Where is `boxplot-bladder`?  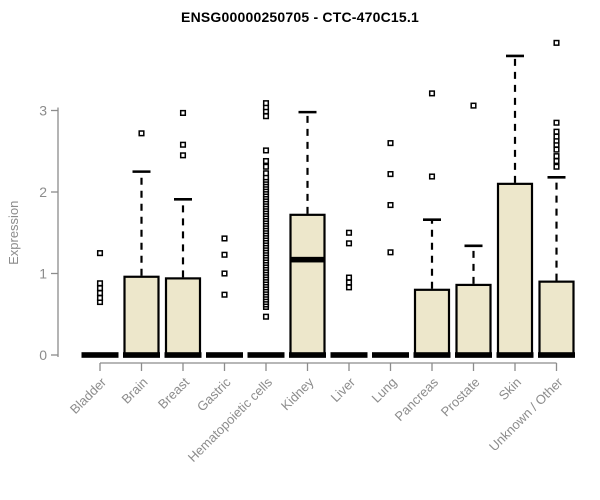
boxplot-bladder is located at coordinates (100, 304).